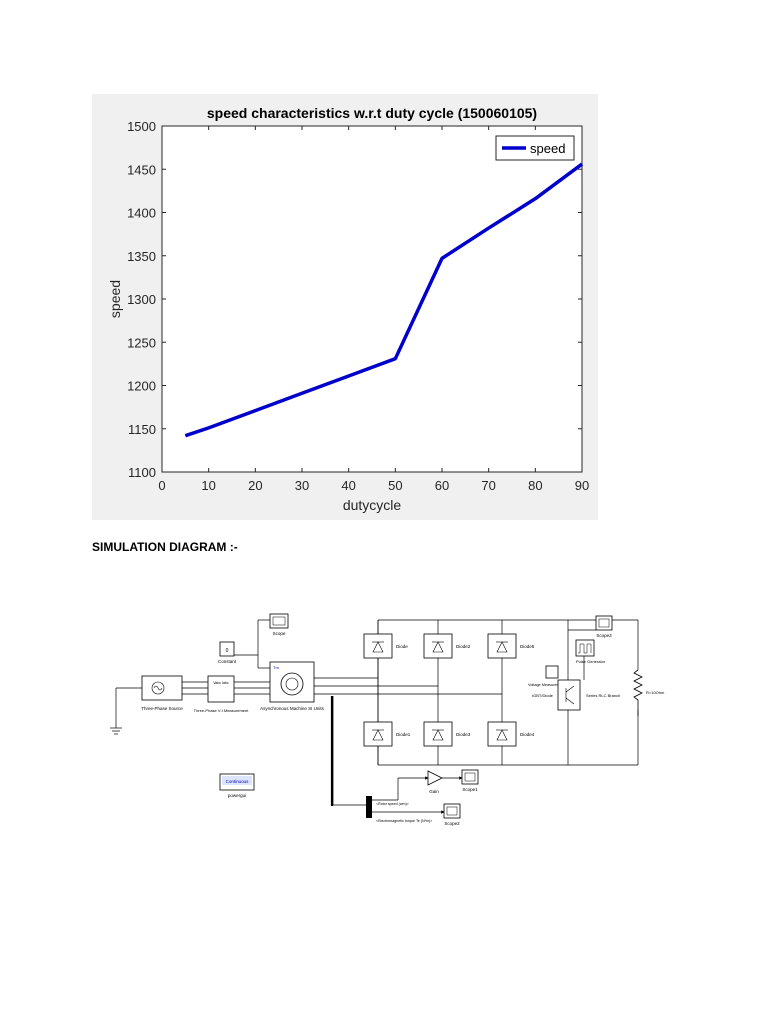 The width and height of the screenshot is (768, 1024). Describe the element at coordinates (348, 485) in the screenshot. I see `x-tick-label: 40` at that location.